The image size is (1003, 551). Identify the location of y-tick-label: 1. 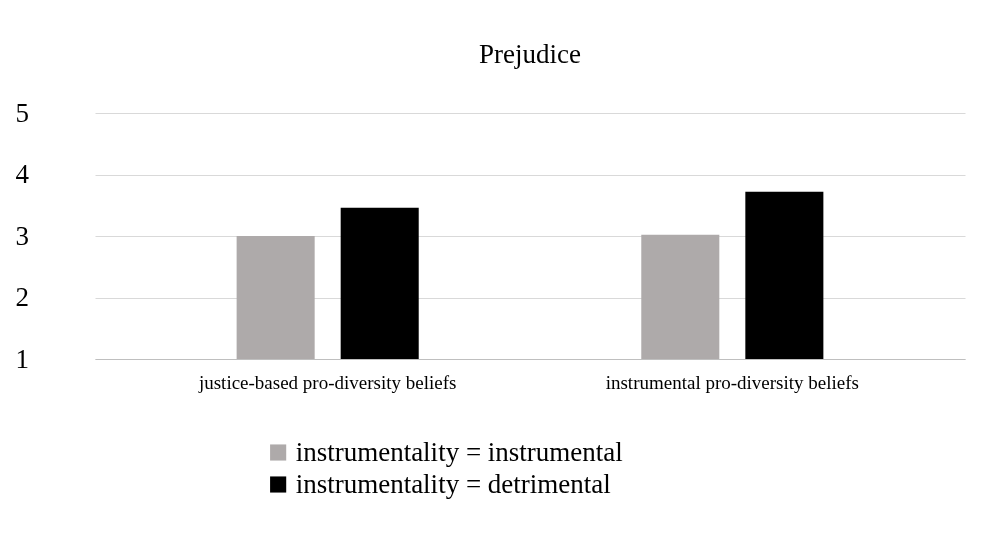
(22, 358).